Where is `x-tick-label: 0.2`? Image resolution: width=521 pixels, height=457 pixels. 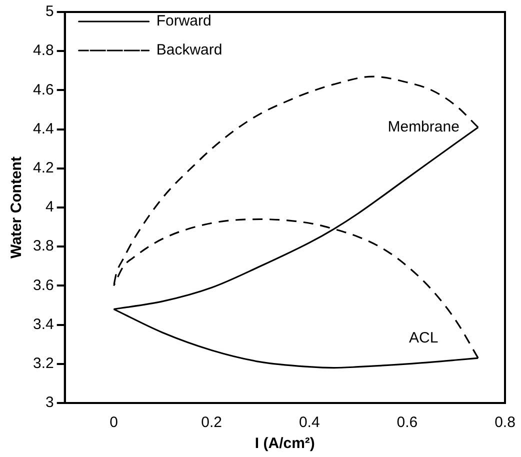 x-tick-label: 0.2 is located at coordinates (211, 423).